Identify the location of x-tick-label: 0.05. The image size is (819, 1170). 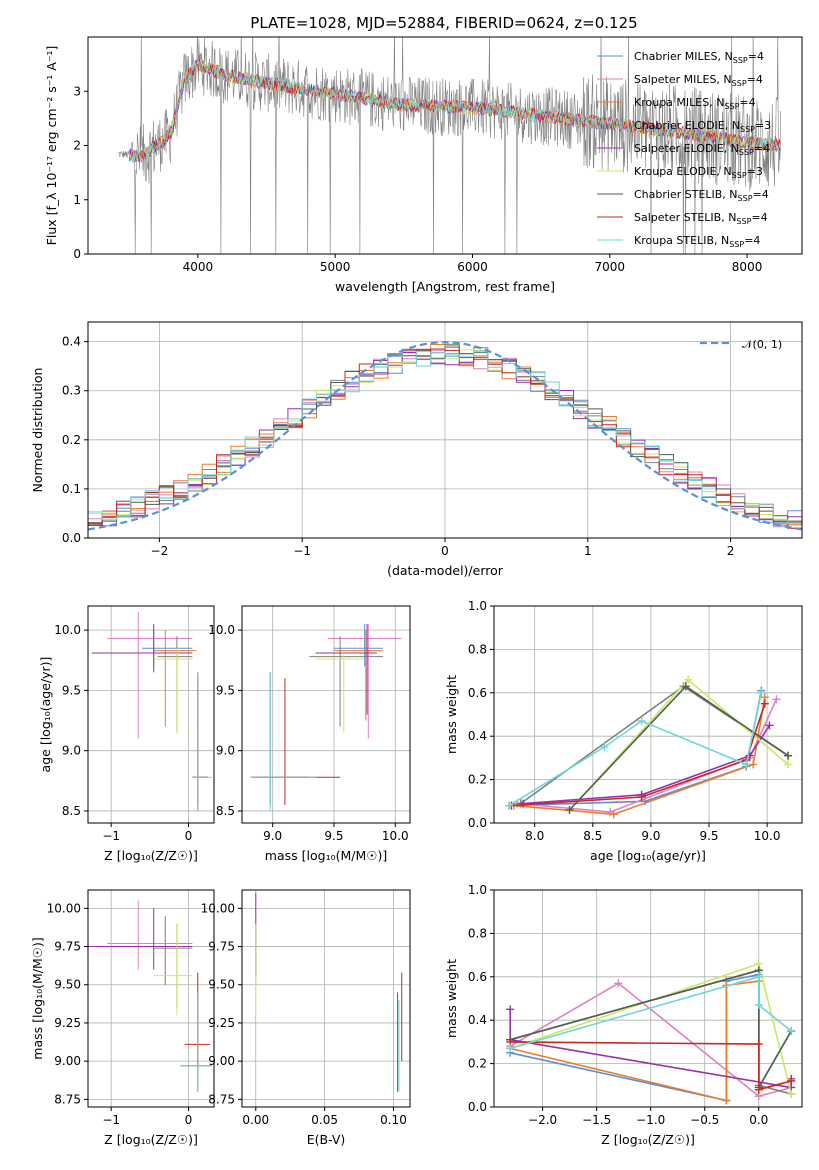
(324, 1120).